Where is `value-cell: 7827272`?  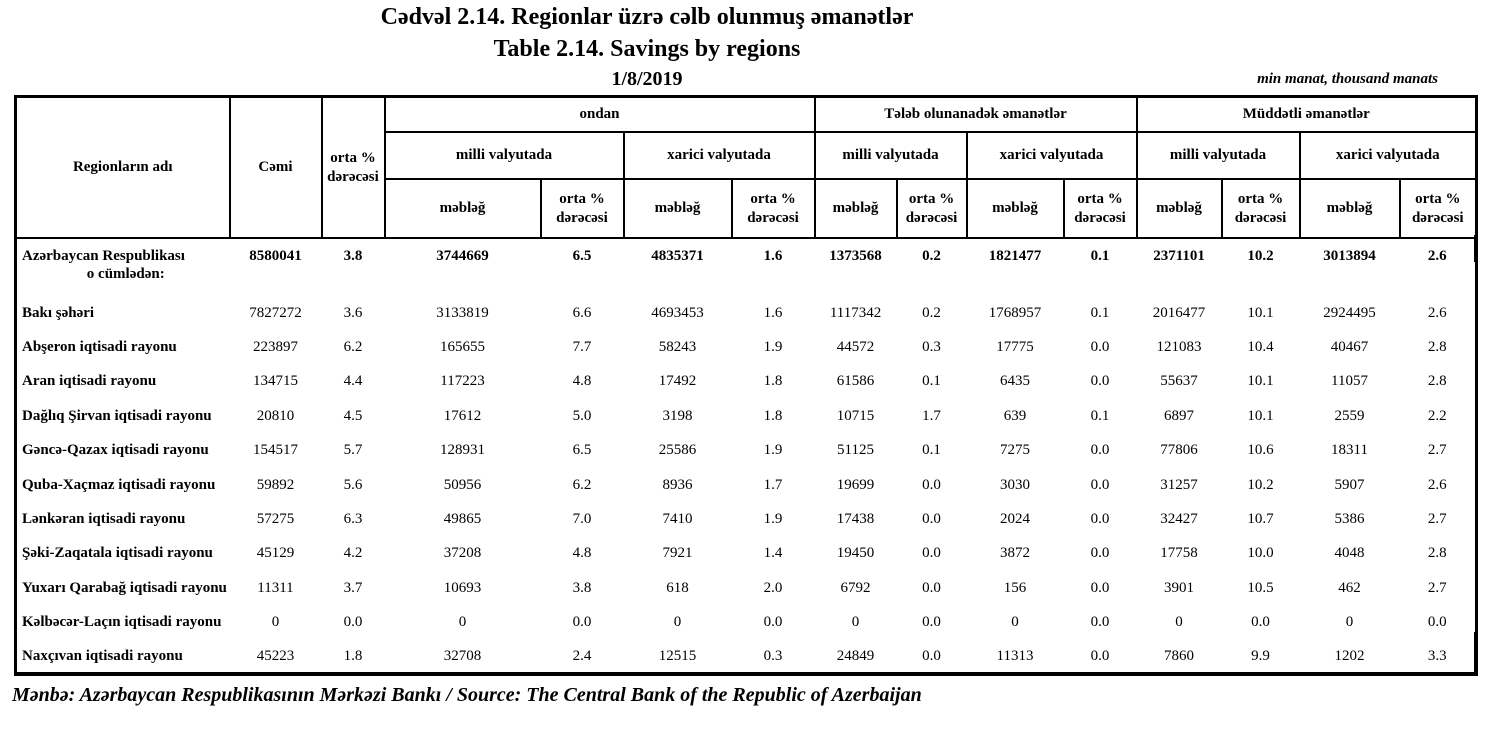
value-cell: 7827272 is located at coordinates (275, 312).